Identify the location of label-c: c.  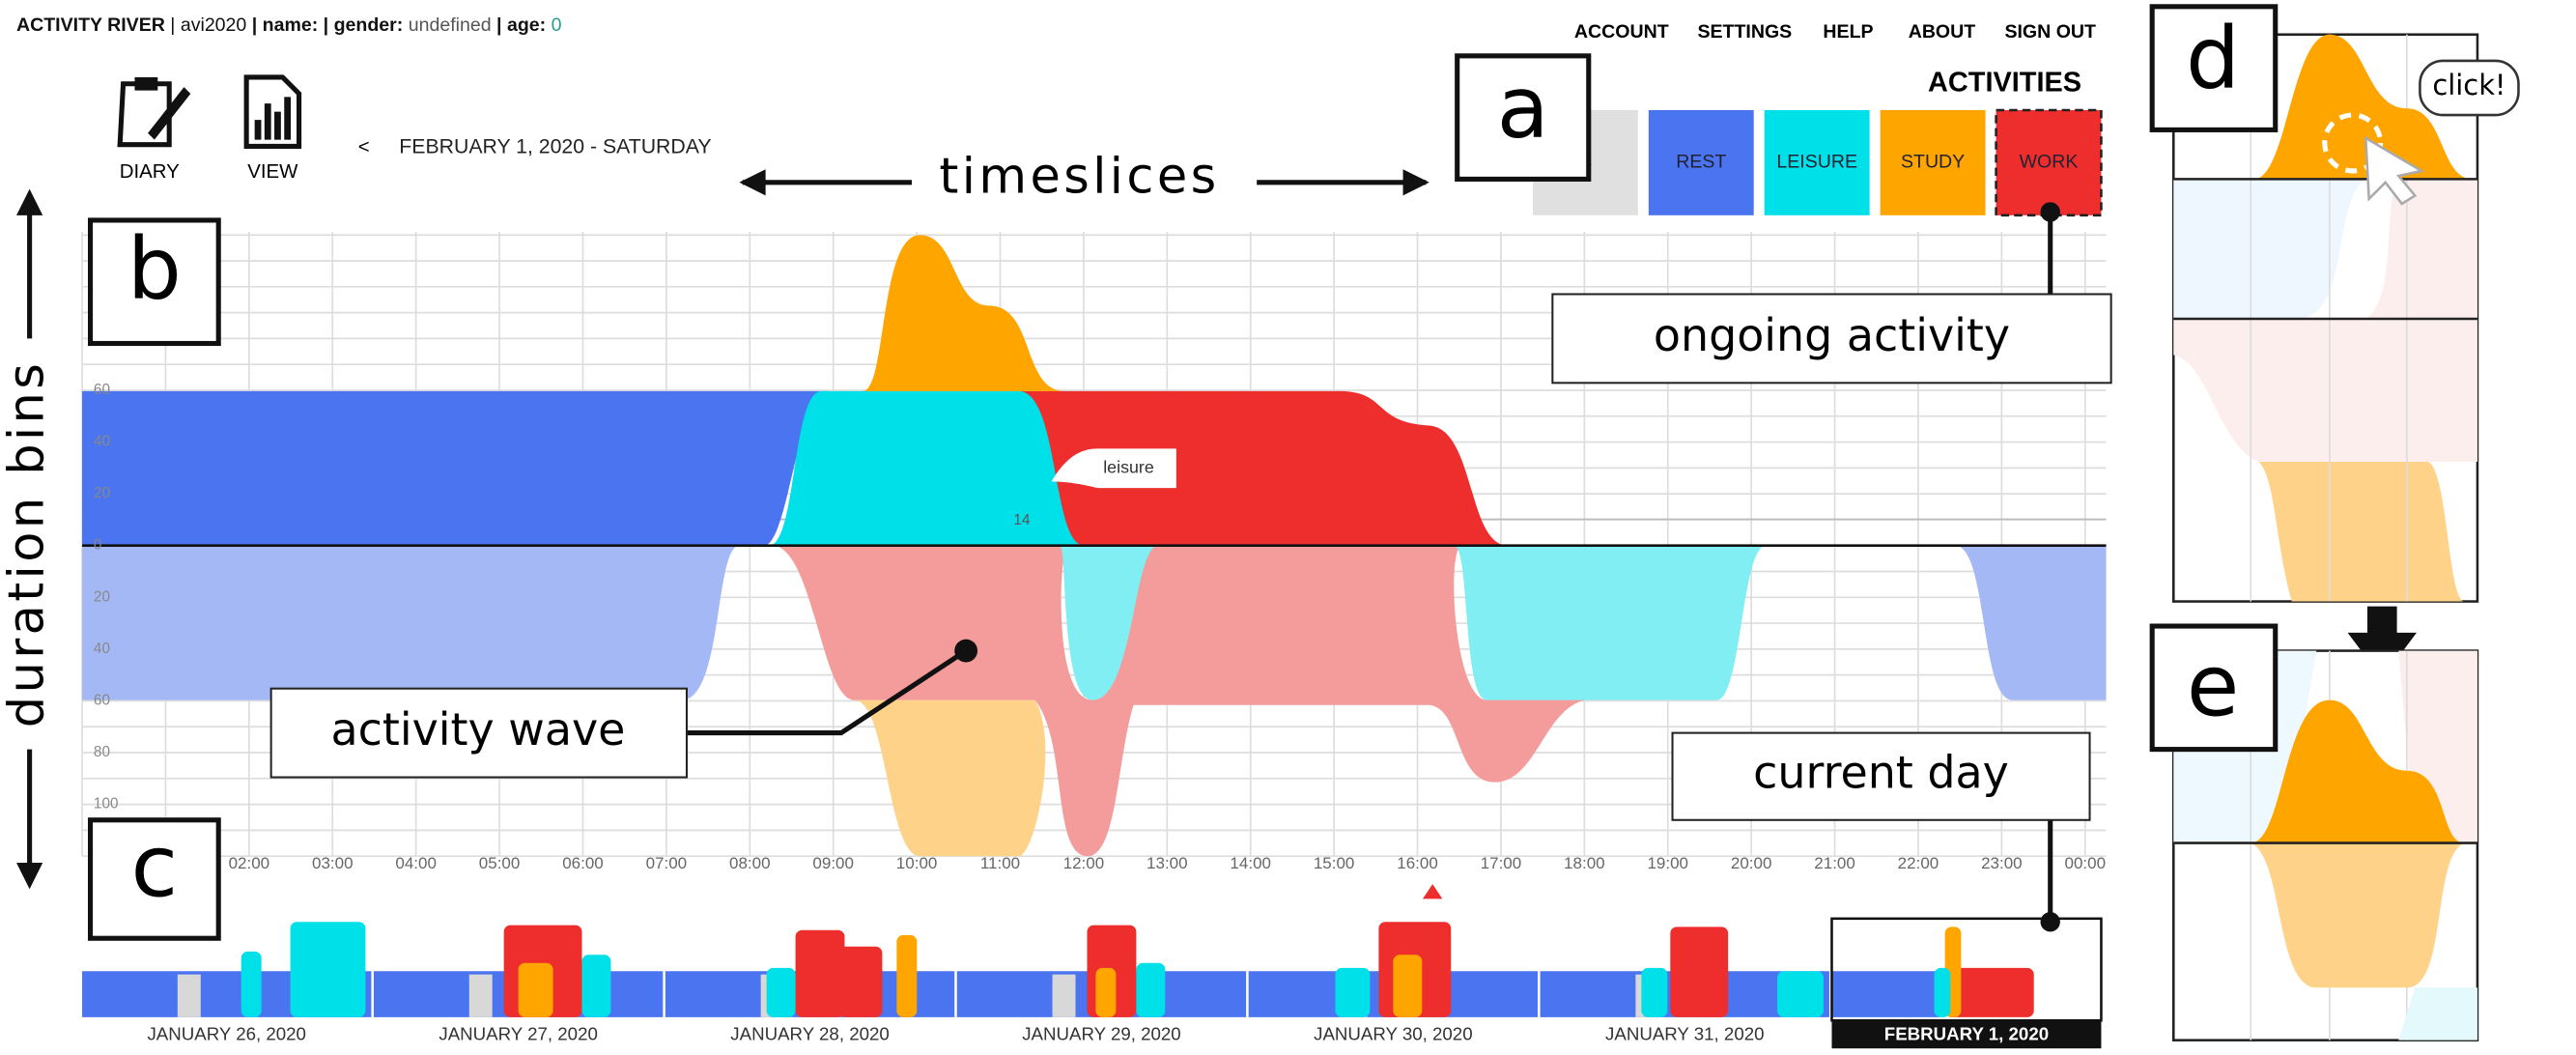
(155, 867).